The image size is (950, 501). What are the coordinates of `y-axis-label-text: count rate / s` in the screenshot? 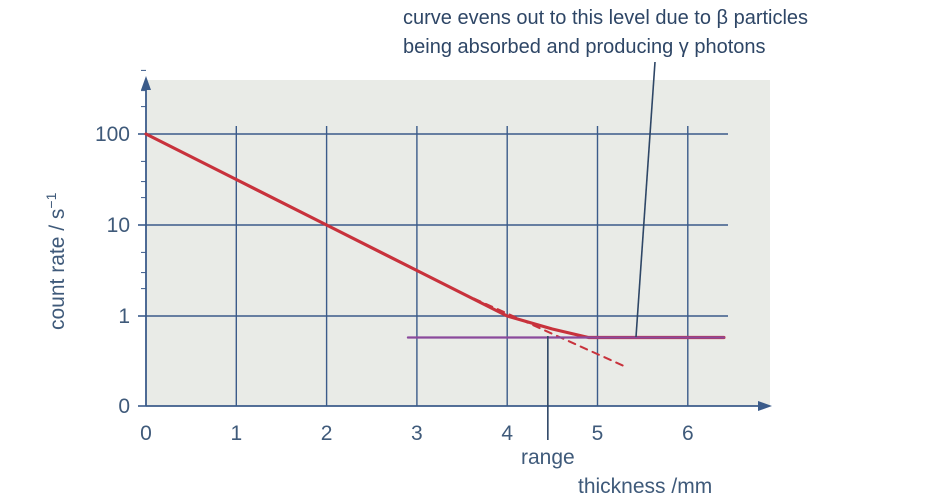 It's located at (57, 269).